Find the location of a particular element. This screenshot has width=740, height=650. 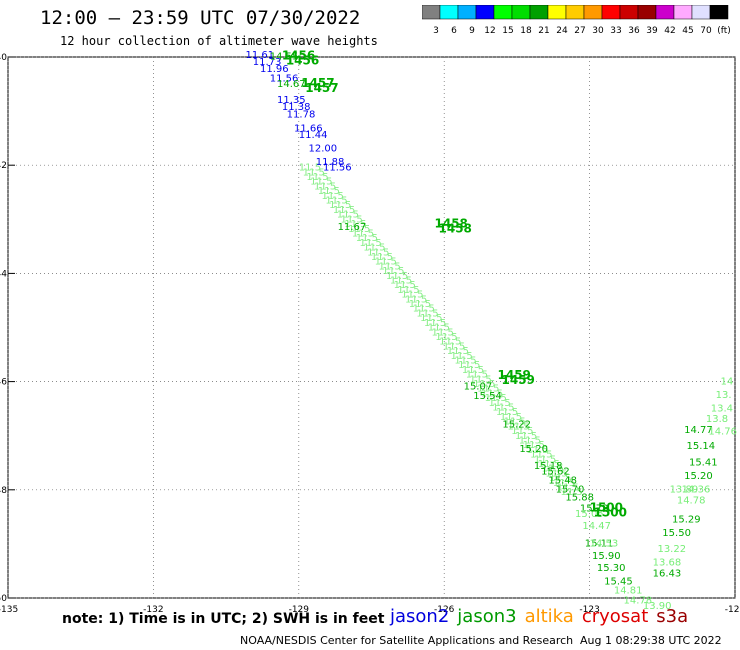

wave-height-label: 14.53 is located at coordinates (604, 544).